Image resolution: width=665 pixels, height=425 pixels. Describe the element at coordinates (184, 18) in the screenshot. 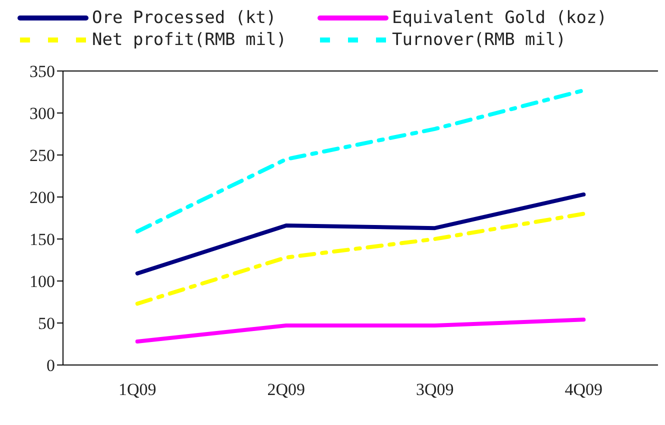

I see `legend-label: Ore Processed (kt)` at that location.